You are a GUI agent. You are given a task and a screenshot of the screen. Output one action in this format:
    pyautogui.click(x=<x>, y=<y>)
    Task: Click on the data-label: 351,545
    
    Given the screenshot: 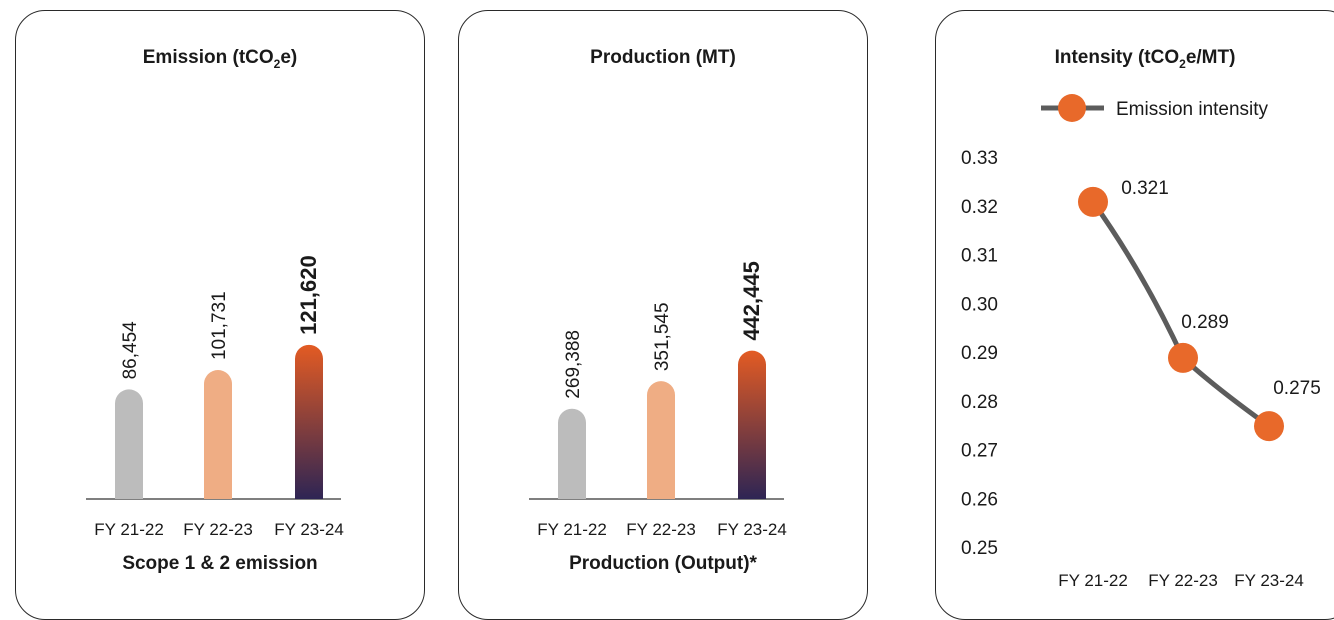 What is the action you would take?
    pyautogui.click(x=662, y=336)
    